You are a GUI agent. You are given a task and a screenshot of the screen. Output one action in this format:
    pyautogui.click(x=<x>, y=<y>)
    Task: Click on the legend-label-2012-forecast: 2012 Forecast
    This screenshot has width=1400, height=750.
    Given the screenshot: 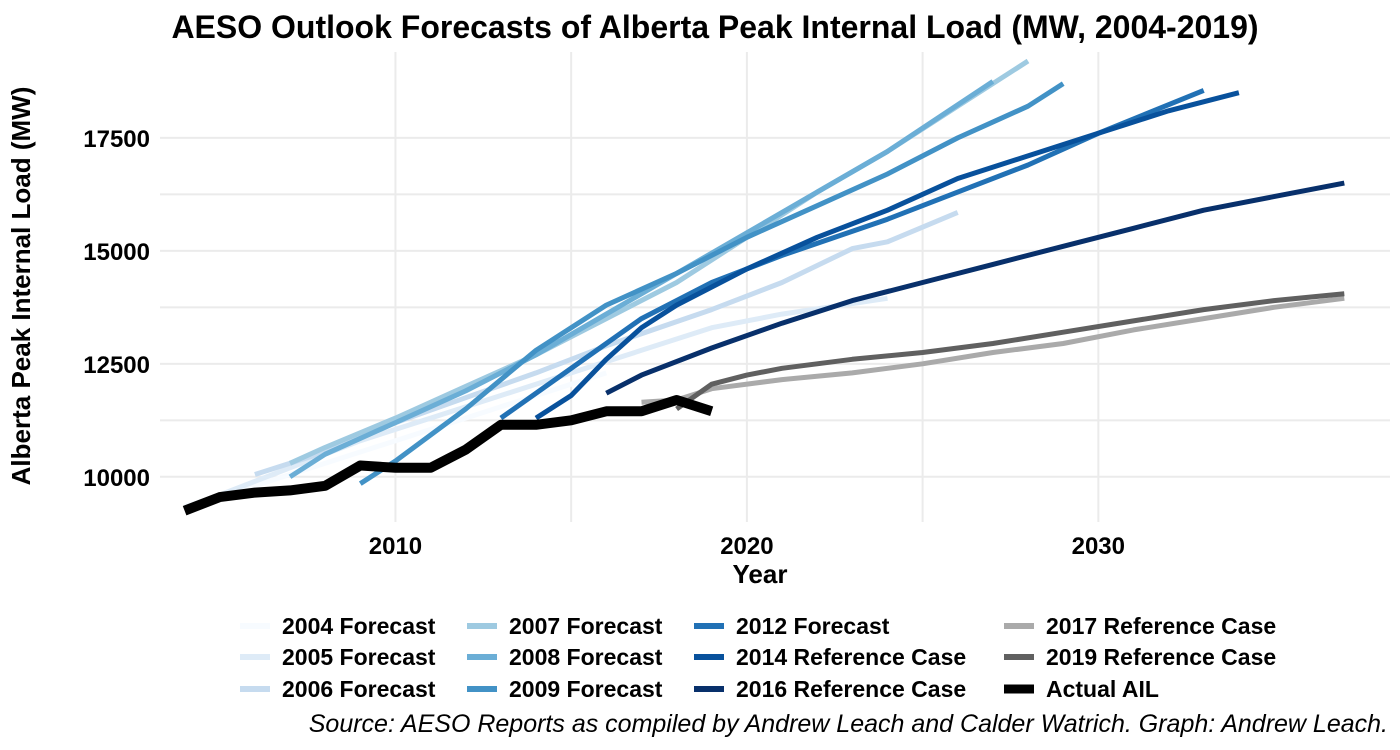 What is the action you would take?
    pyautogui.click(x=813, y=626)
    